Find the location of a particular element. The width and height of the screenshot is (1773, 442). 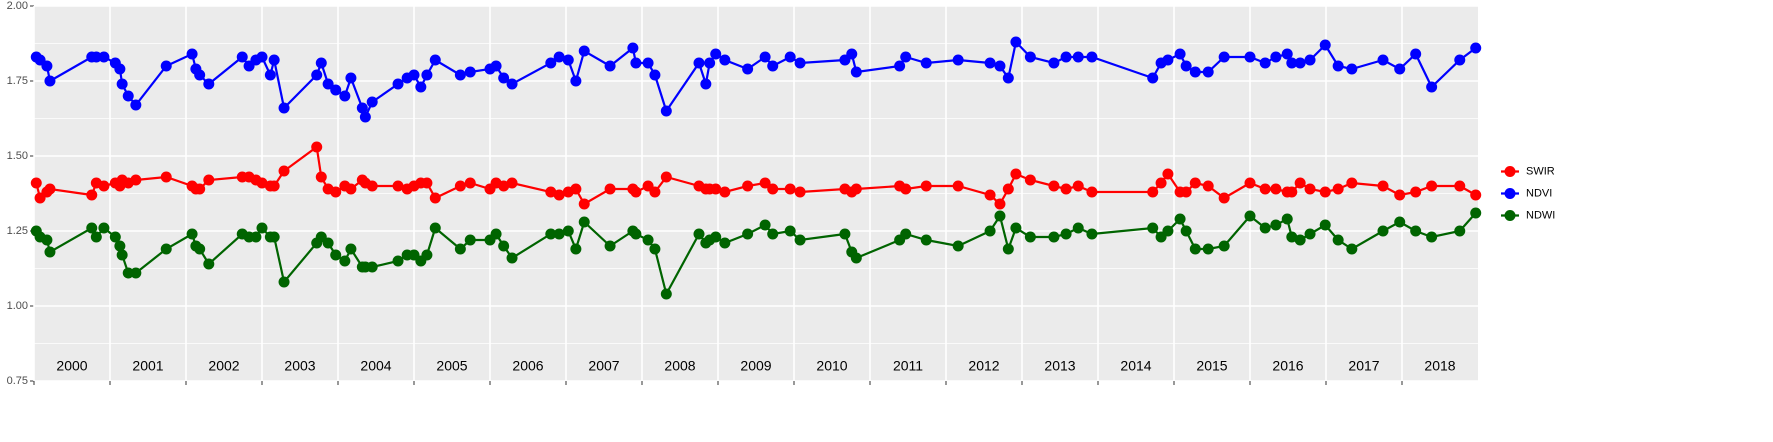

x-tick-label: 2009 is located at coordinates (755, 366).